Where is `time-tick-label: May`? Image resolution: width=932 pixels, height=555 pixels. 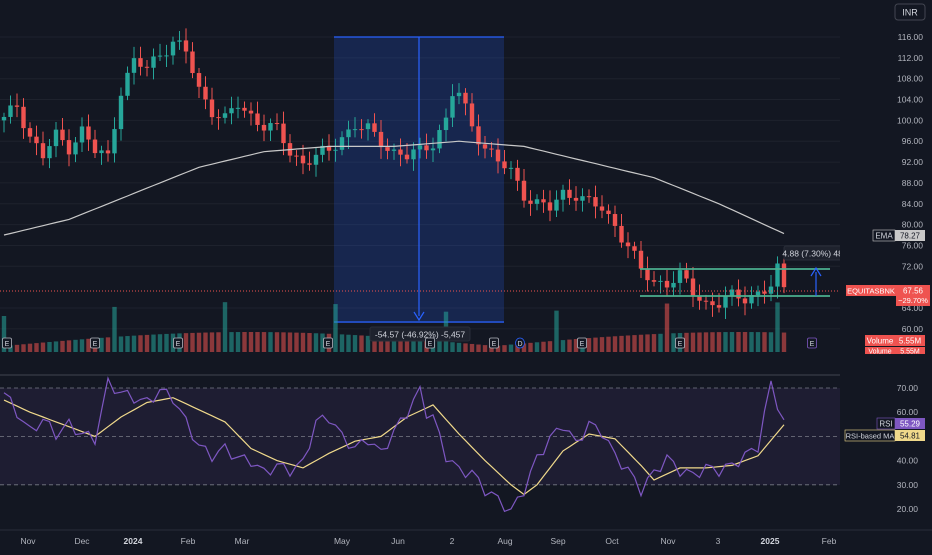
time-tick-label: May is located at coordinates (342, 541).